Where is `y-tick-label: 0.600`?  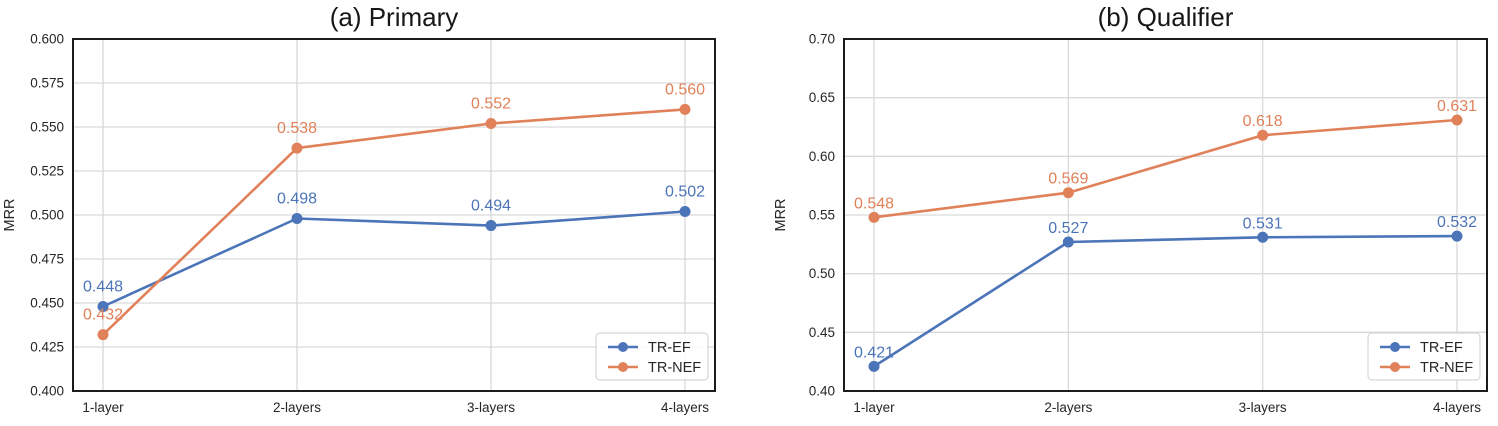 y-tick-label: 0.600 is located at coordinates (47, 39).